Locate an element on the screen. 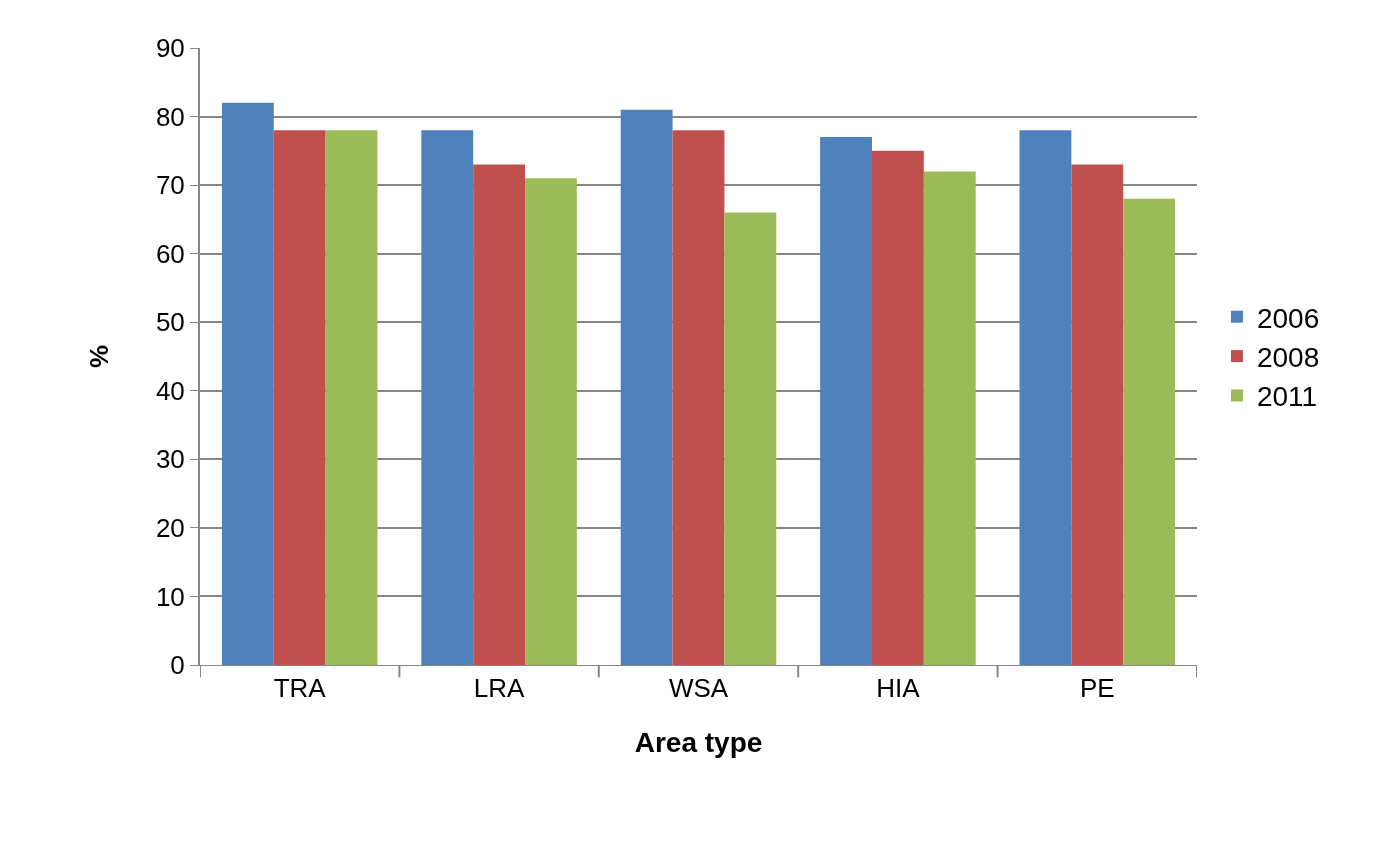 This screenshot has height=843, width=1394. y-tick-label: 0 is located at coordinates (177, 665).